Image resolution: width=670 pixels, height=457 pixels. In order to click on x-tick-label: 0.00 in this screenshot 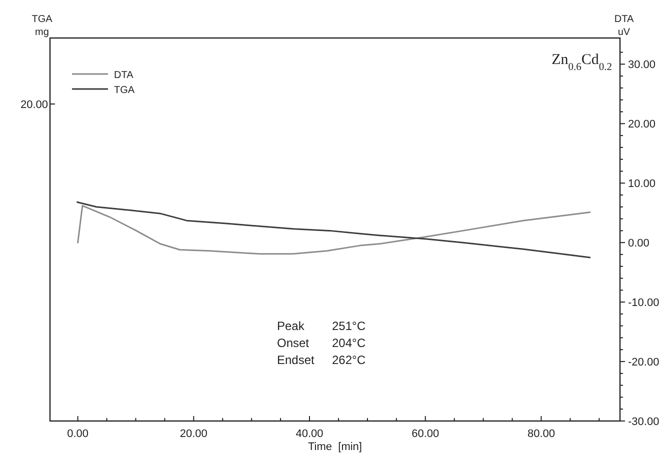, I will do `click(78, 434)`.